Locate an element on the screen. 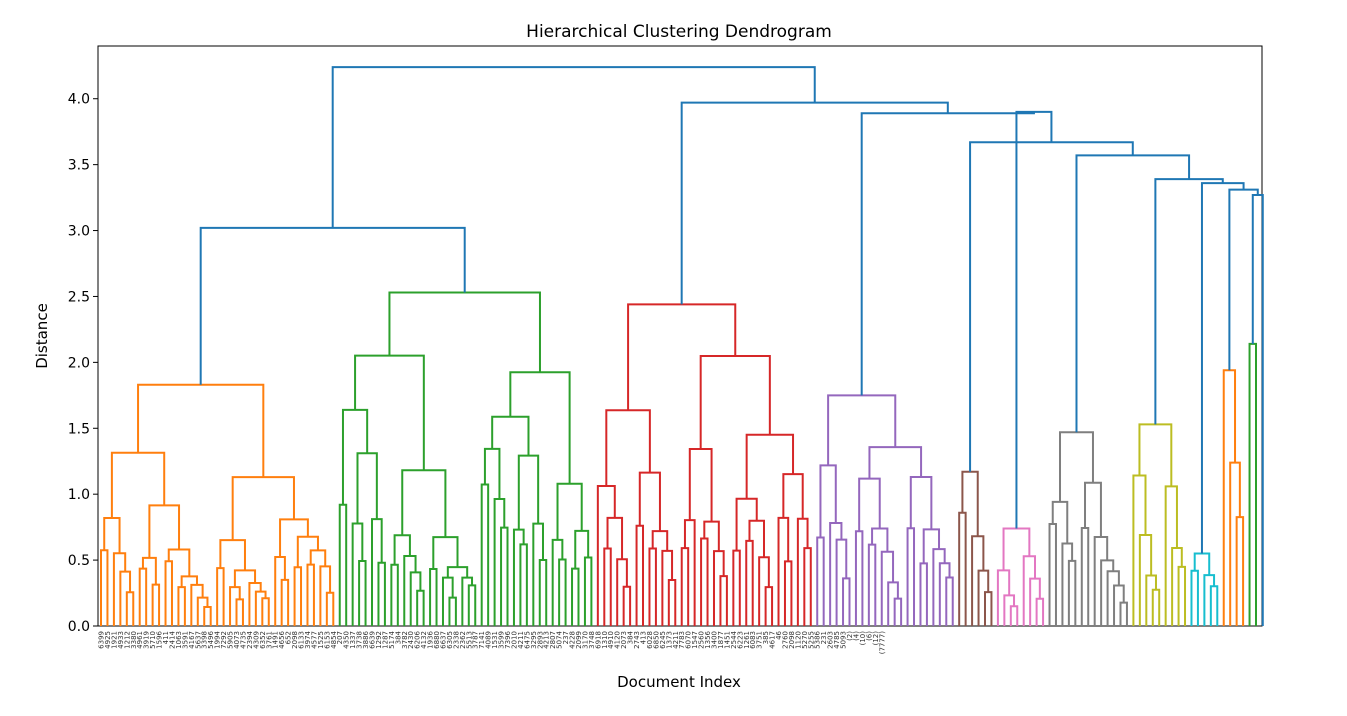 The width and height of the screenshot is (1347, 716). leaf-label: 4577 is located at coordinates (314, 640).